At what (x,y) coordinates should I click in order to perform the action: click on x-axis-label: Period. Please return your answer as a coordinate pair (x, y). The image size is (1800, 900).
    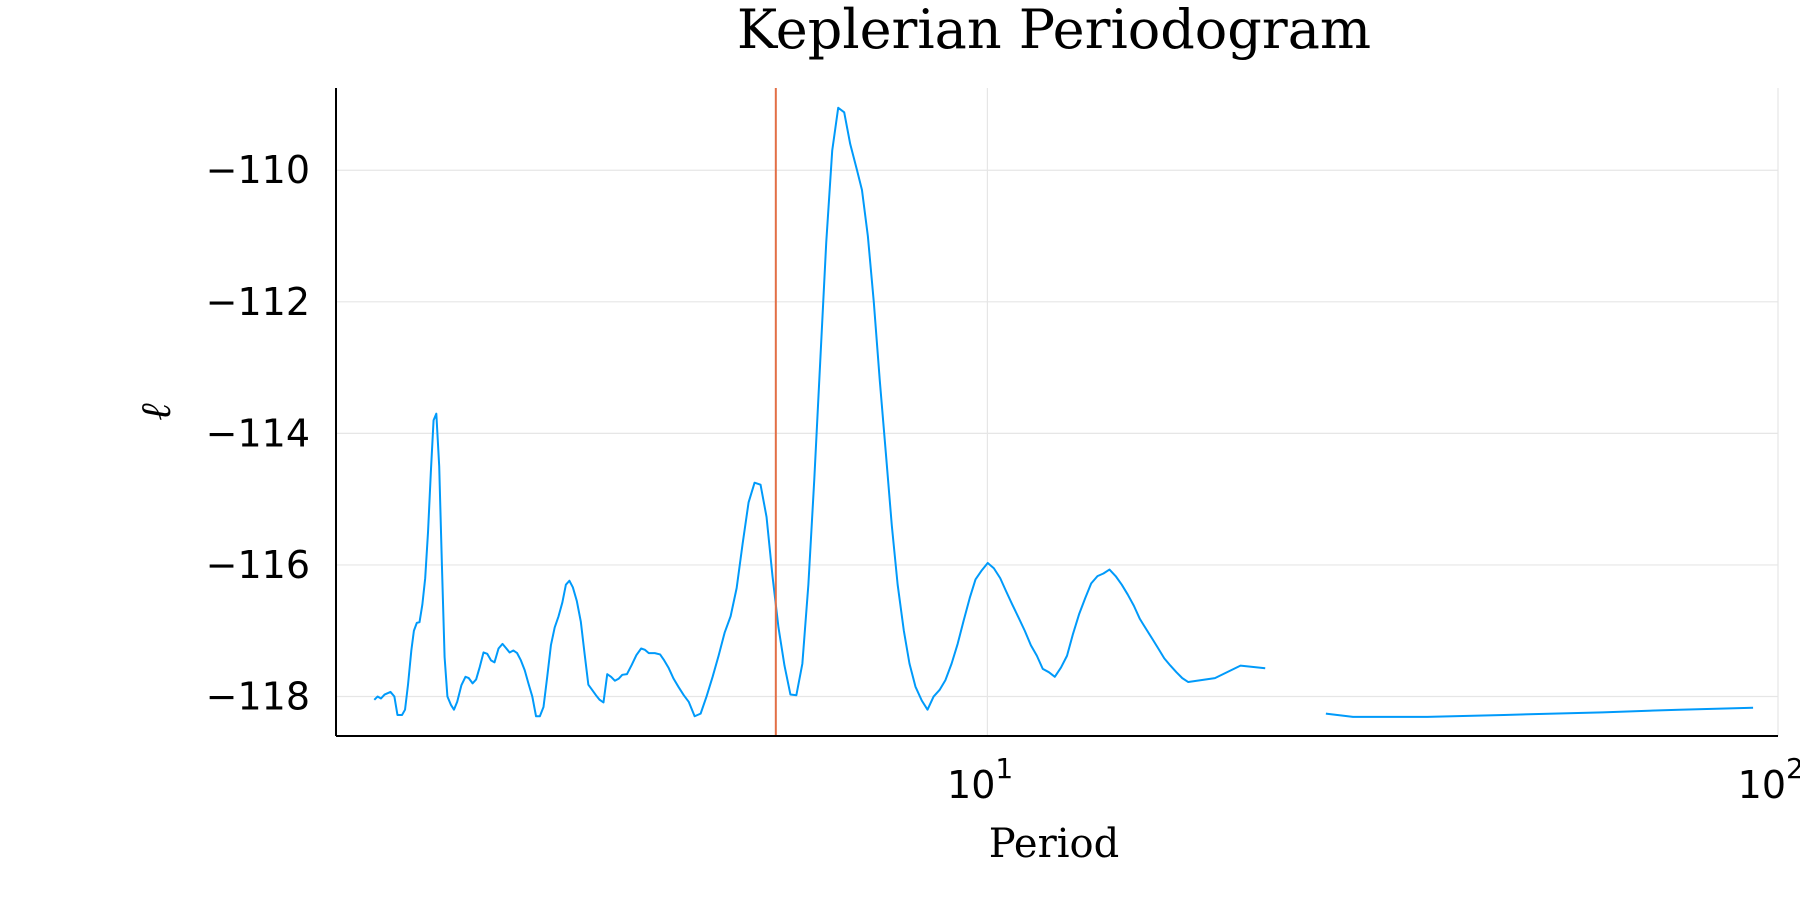
    Looking at the image, I should click on (1054, 844).